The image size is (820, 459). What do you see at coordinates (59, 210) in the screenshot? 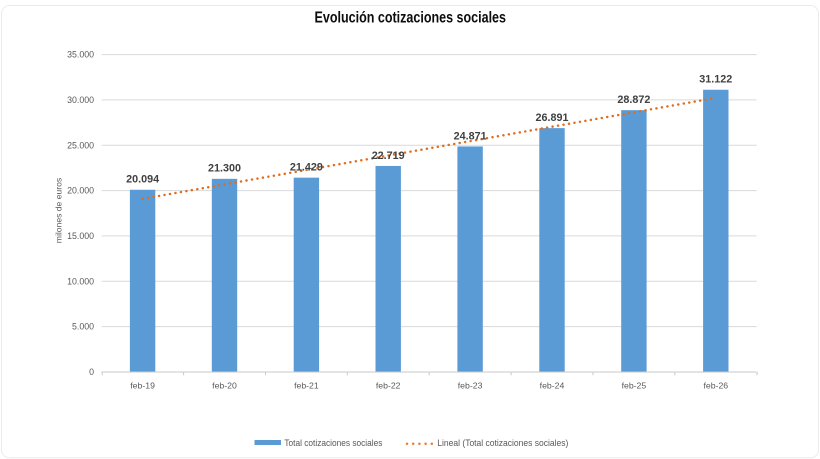
I see `svg-text: milones de euros` at bounding box center [59, 210].